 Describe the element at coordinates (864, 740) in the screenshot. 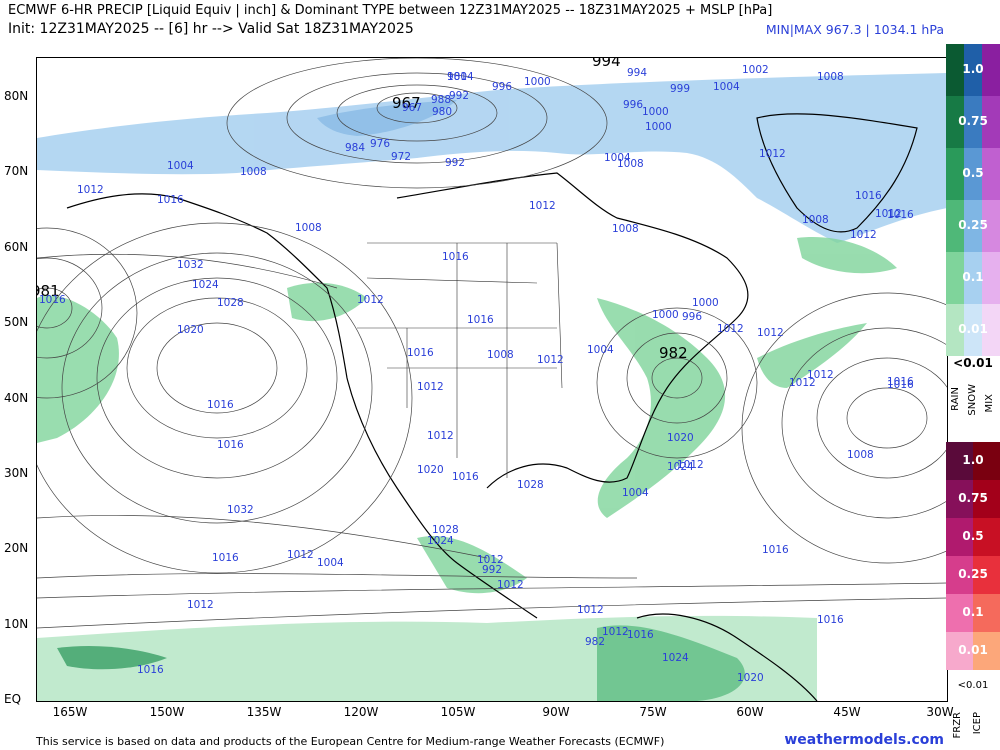

I see `brand-link: weathermodels.com` at that location.